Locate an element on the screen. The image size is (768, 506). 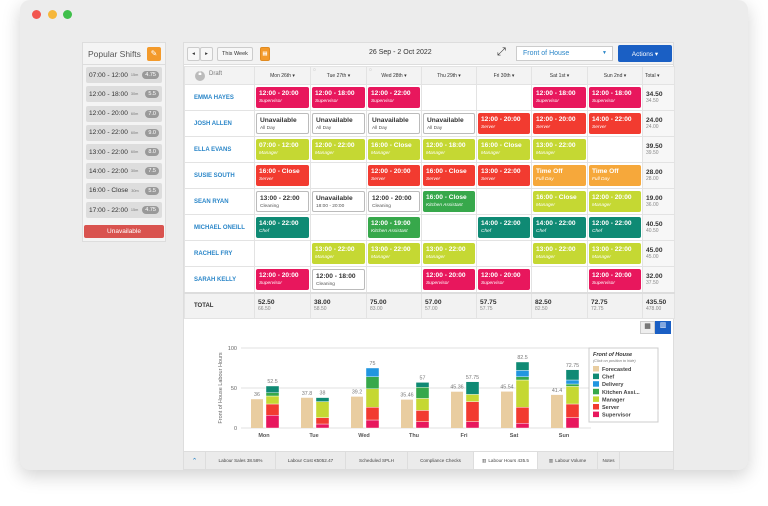
shift-cell: 13:00 - 22:00 Cleaning is located at coordinates (282, 201).